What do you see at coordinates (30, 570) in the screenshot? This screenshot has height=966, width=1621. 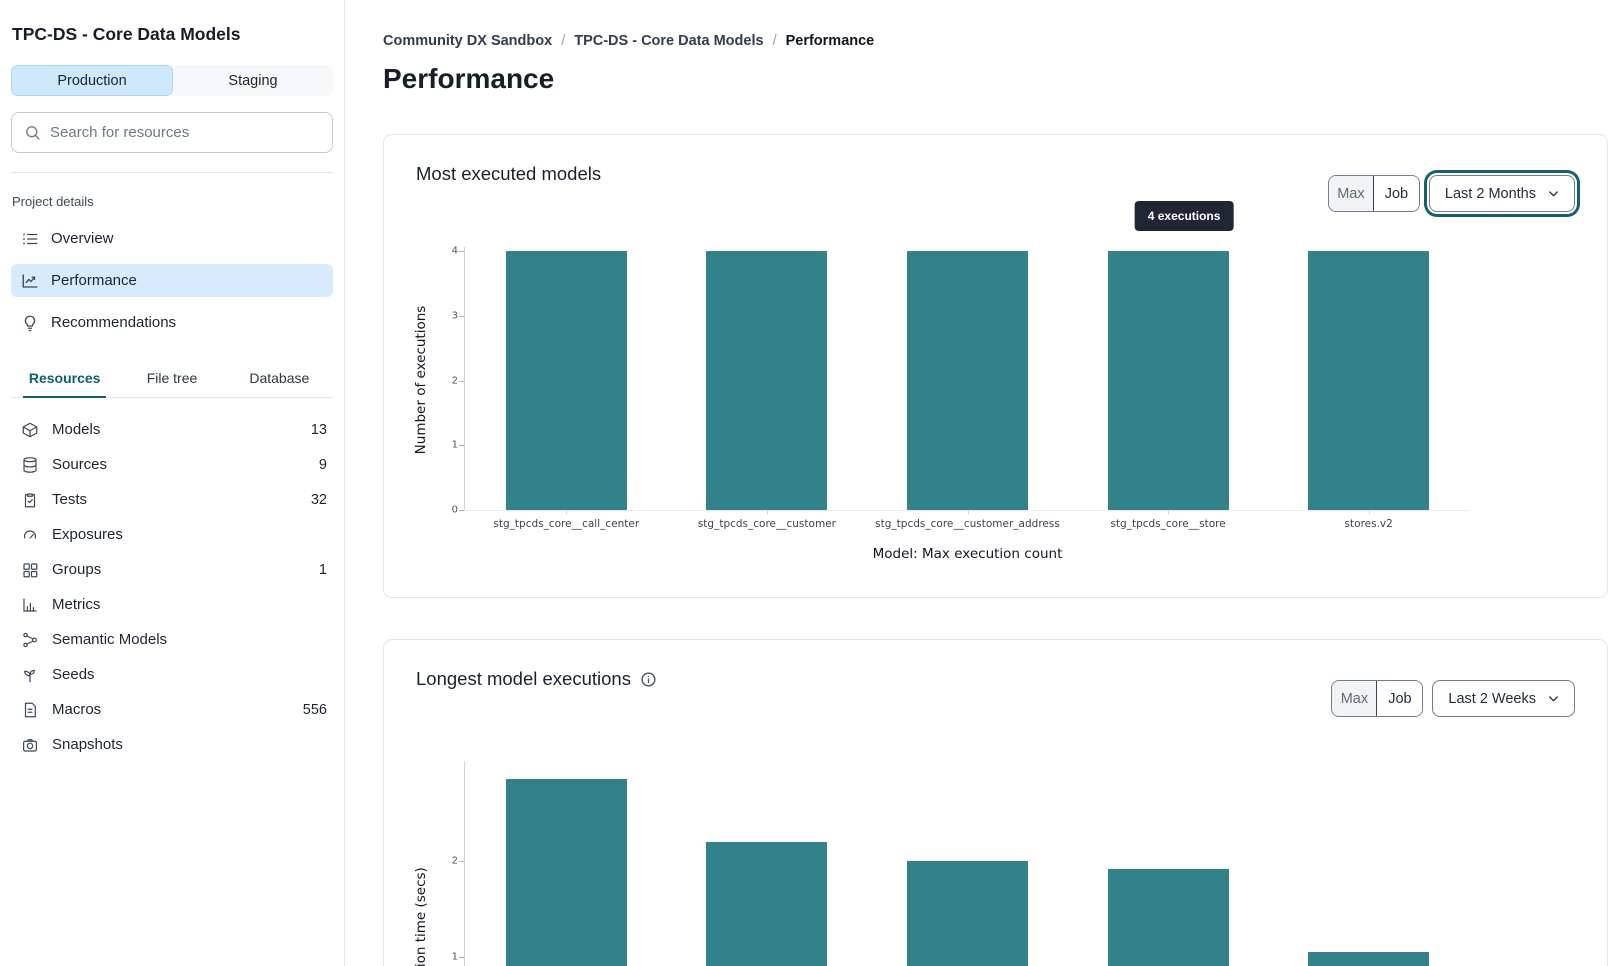 I see `grid-icon` at bounding box center [30, 570].